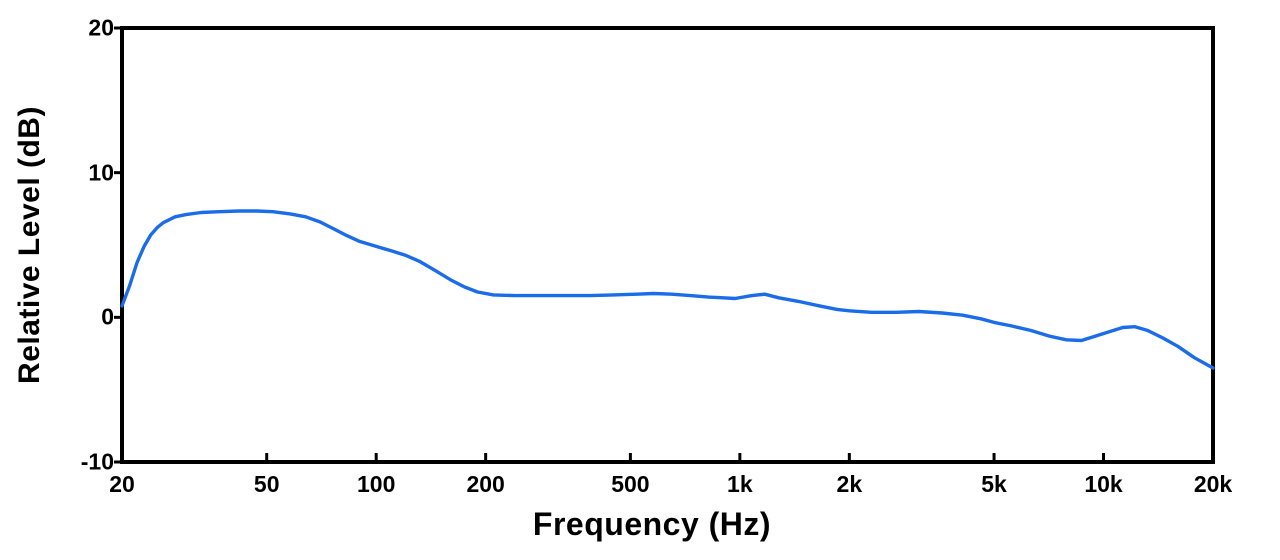 This screenshot has height=560, width=1280. Describe the element at coordinates (101, 27) in the screenshot. I see `y-tick-label-20: 20` at that location.